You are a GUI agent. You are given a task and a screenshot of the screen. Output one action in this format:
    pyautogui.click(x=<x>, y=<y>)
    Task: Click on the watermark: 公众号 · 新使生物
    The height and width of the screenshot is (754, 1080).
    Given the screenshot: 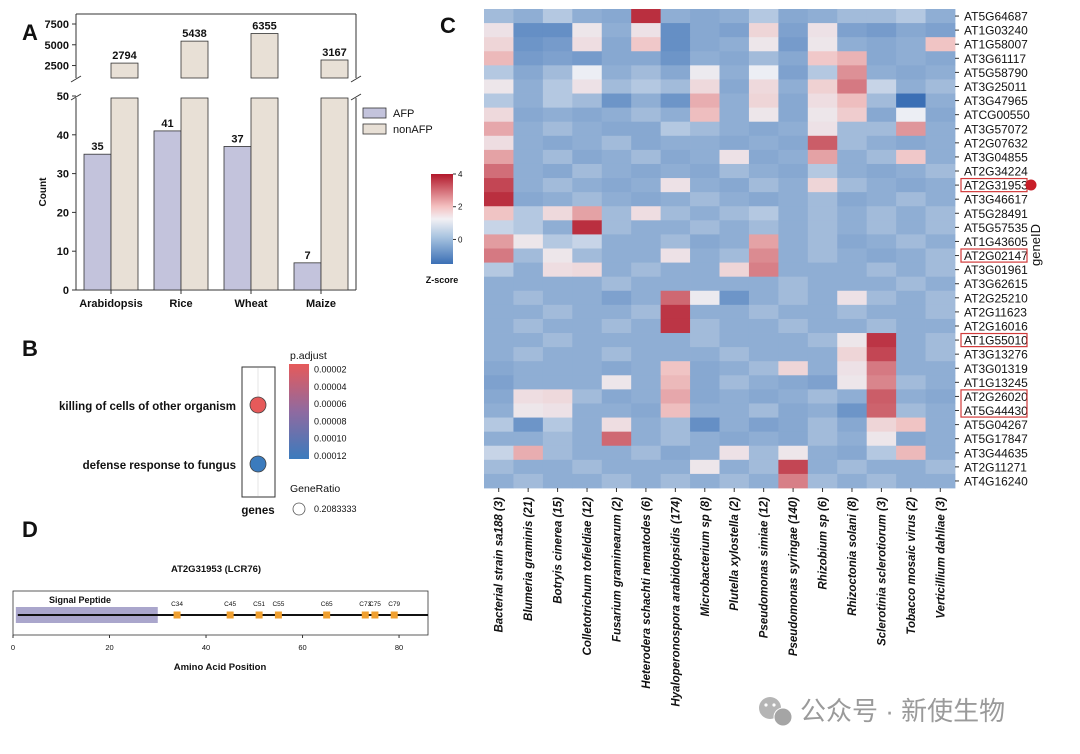 What is the action you would take?
    pyautogui.click(x=882, y=711)
    